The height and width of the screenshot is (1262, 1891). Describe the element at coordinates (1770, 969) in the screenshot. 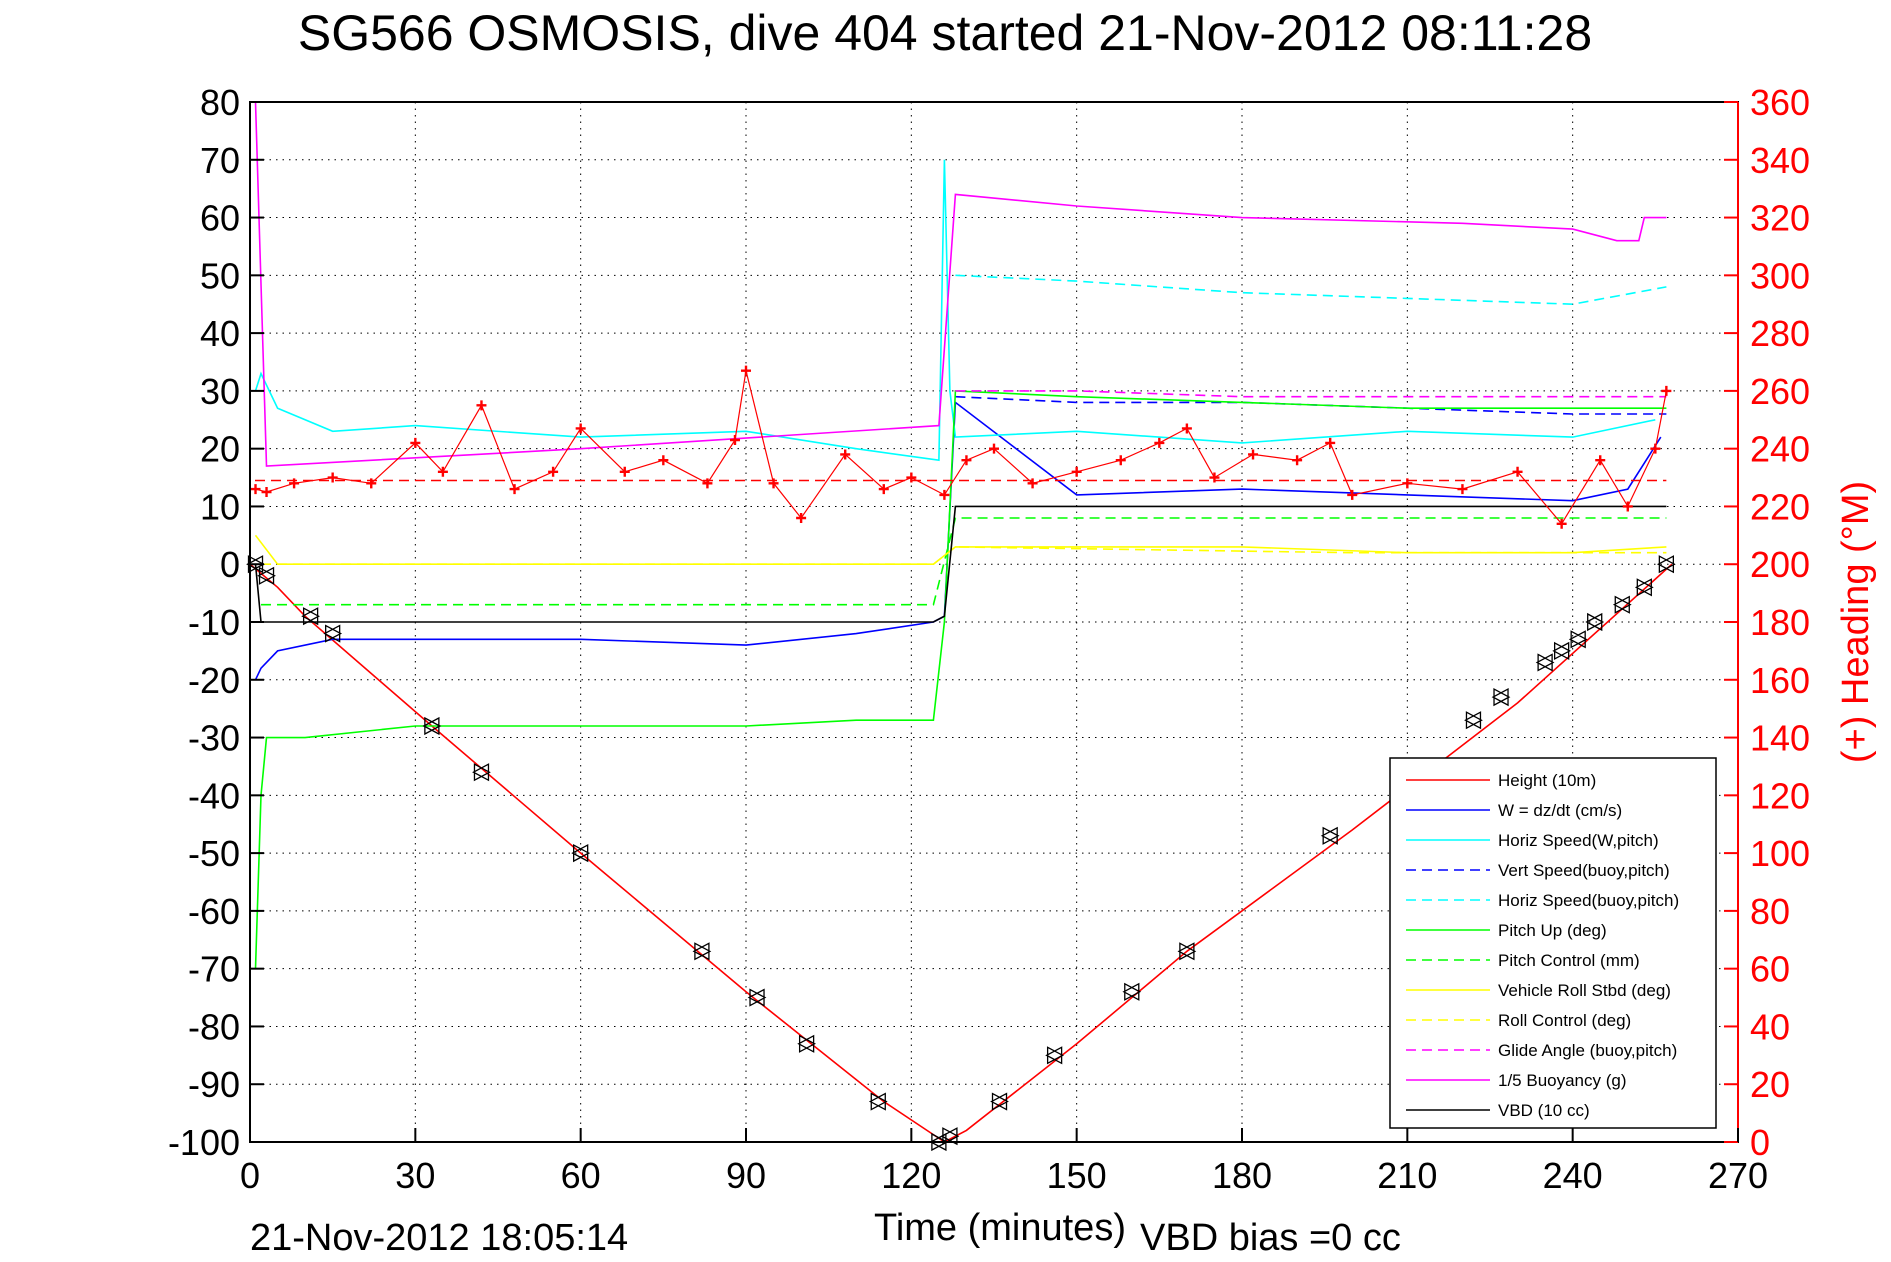

I see `right-tick-label: 60` at that location.